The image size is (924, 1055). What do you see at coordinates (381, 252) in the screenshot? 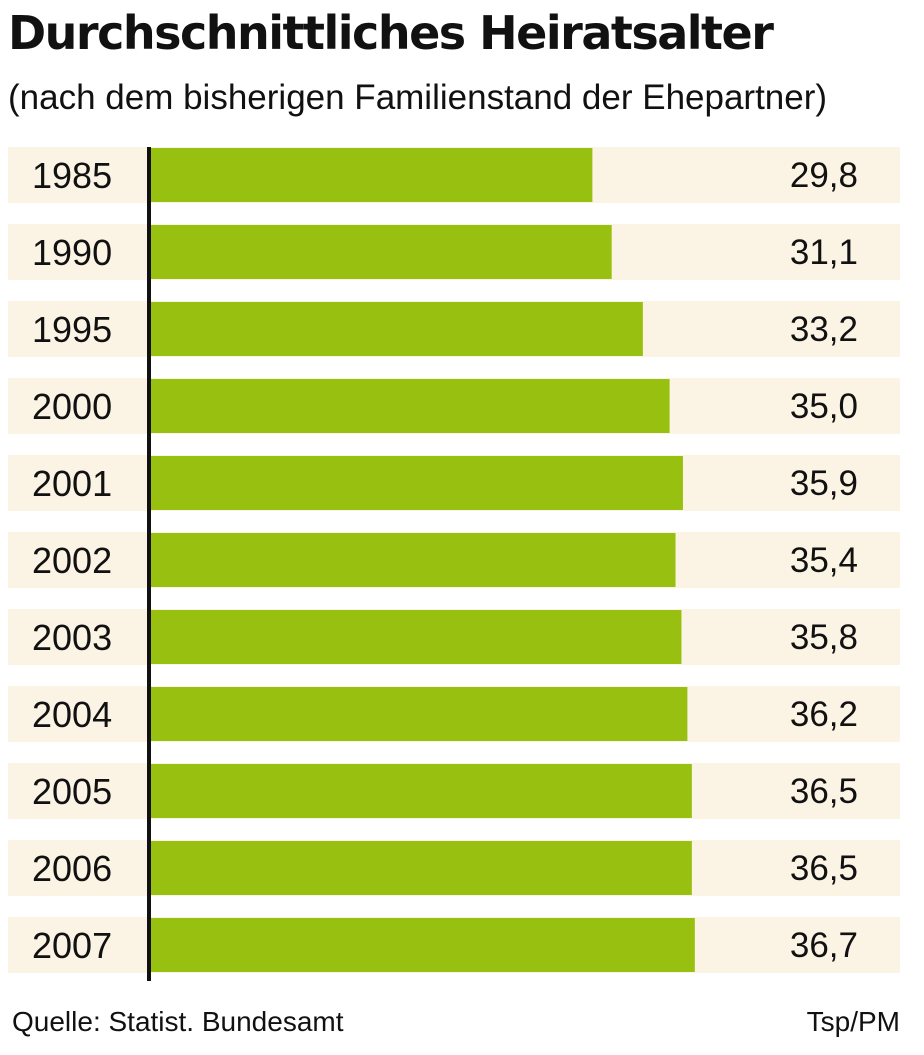
I see `bar-1990` at bounding box center [381, 252].